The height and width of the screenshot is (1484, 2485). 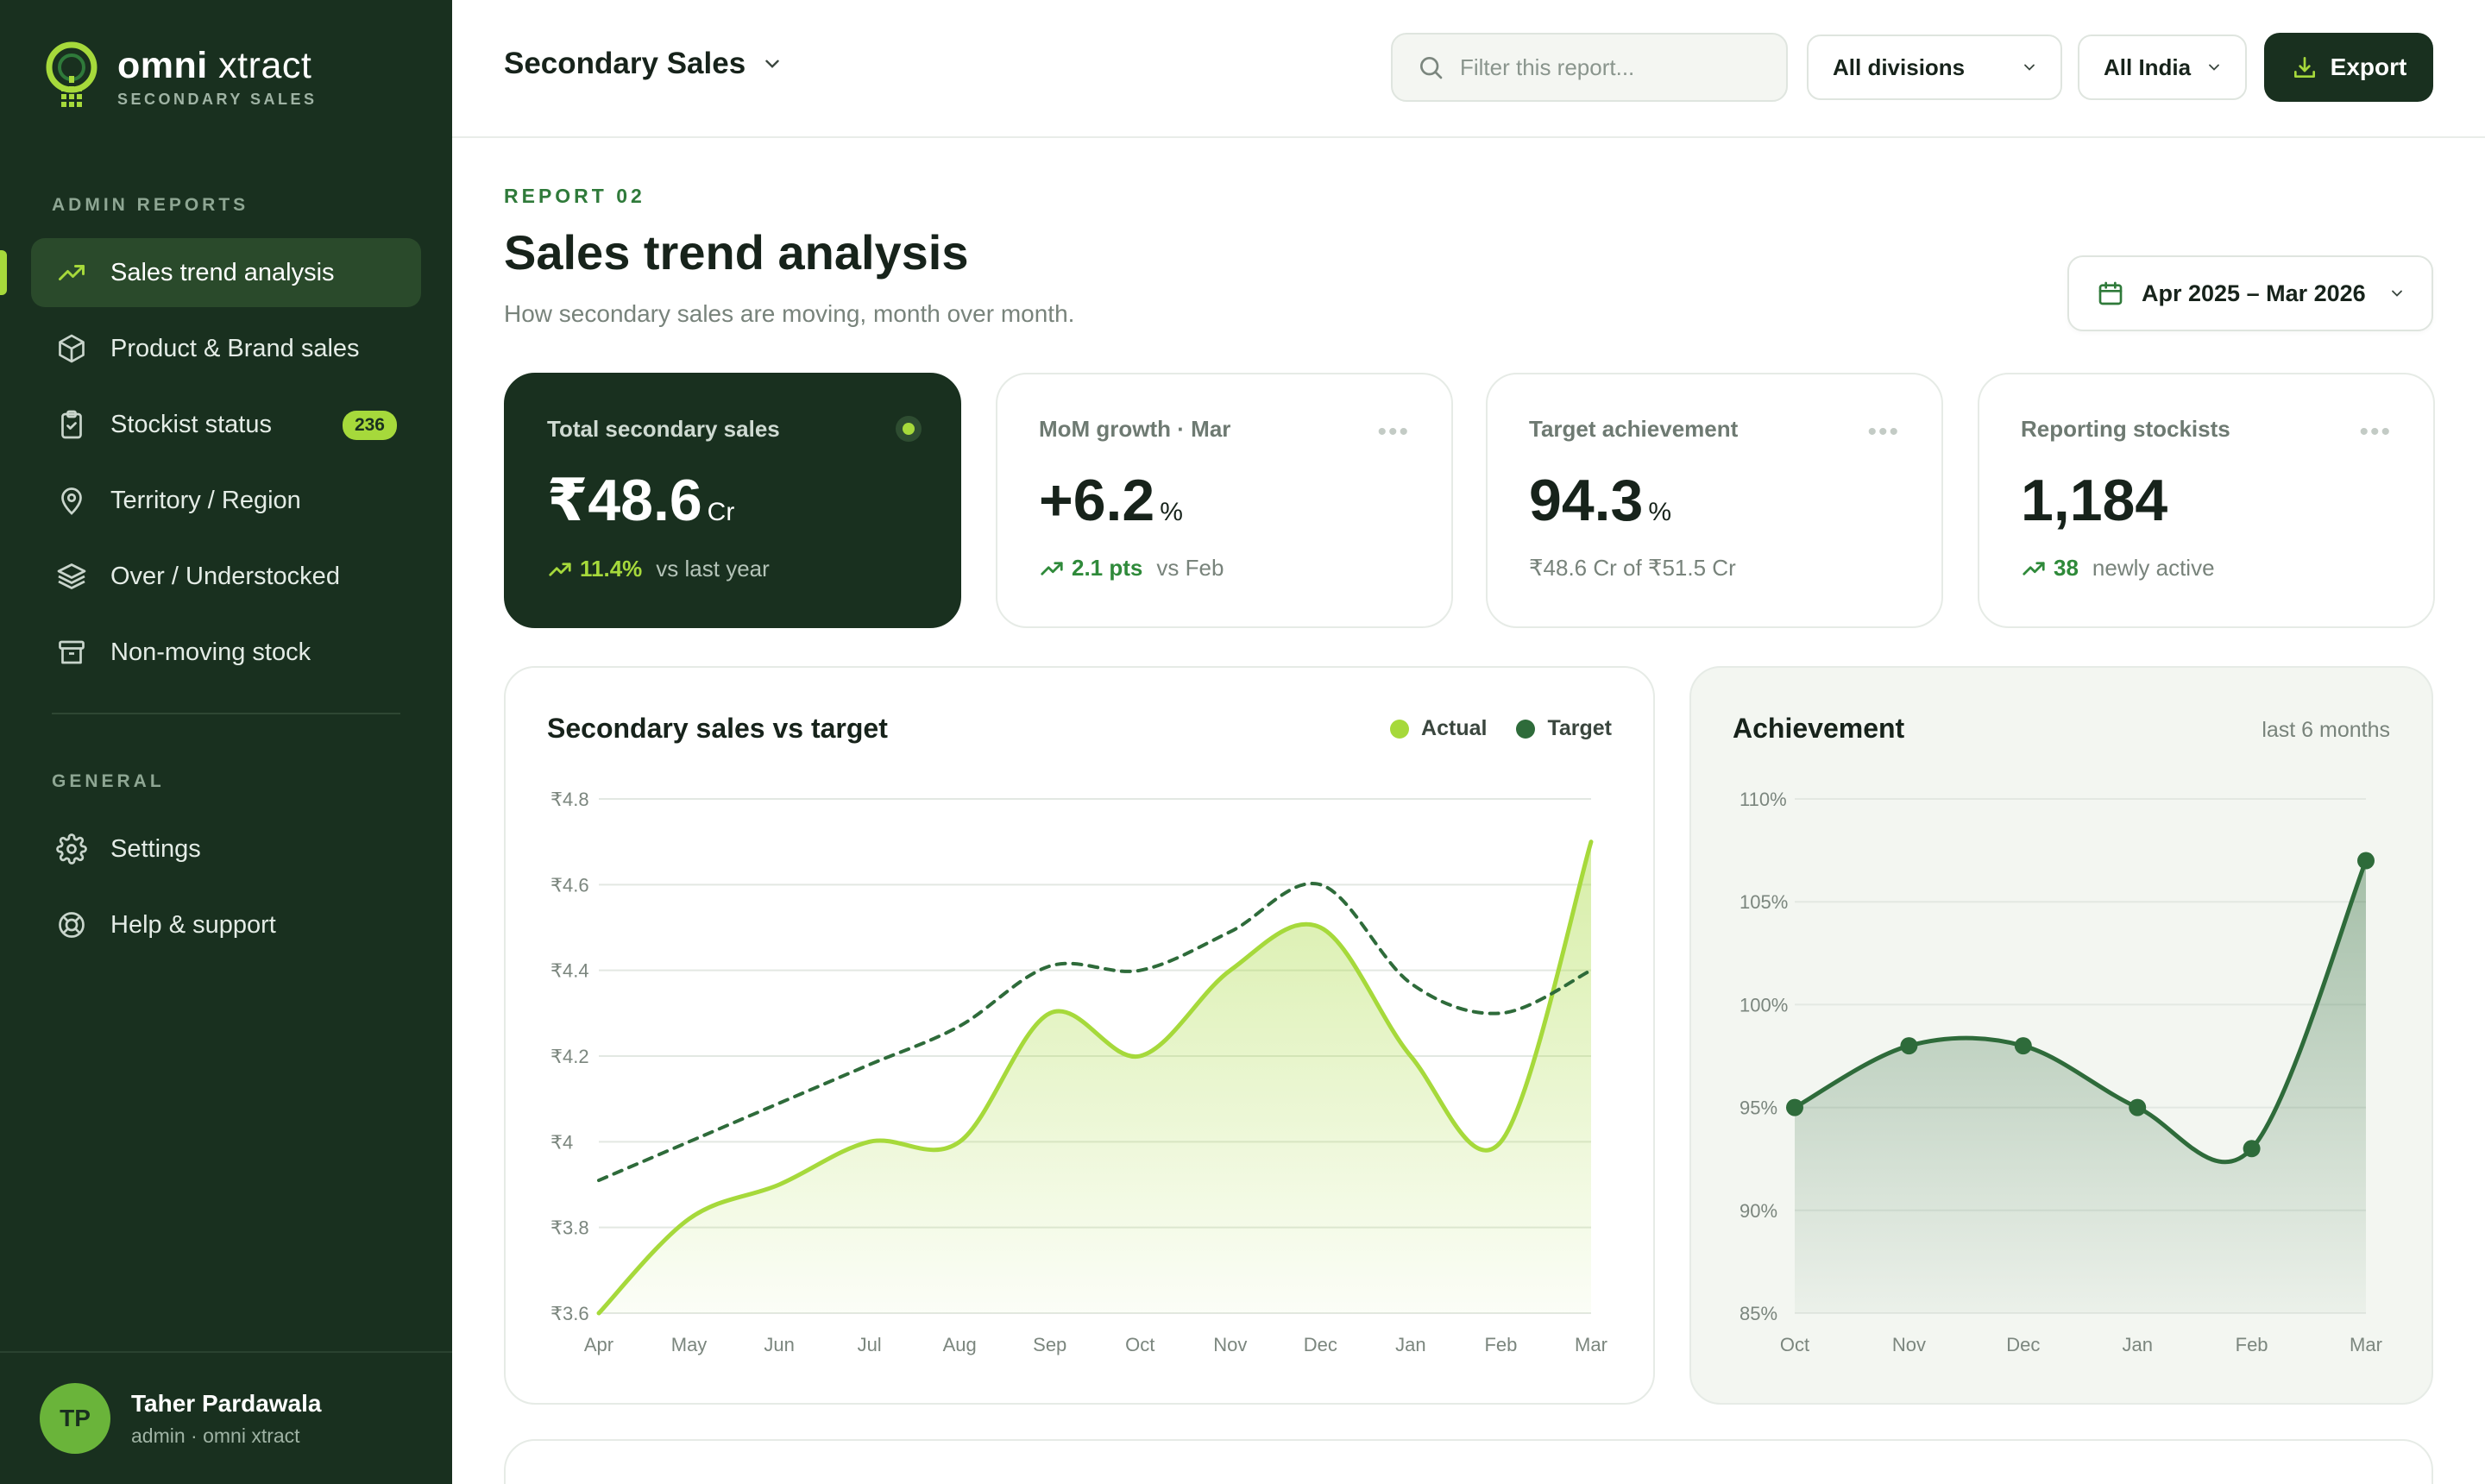 What do you see at coordinates (226, 848) in the screenshot?
I see `sidebar-item-settings: Settings` at bounding box center [226, 848].